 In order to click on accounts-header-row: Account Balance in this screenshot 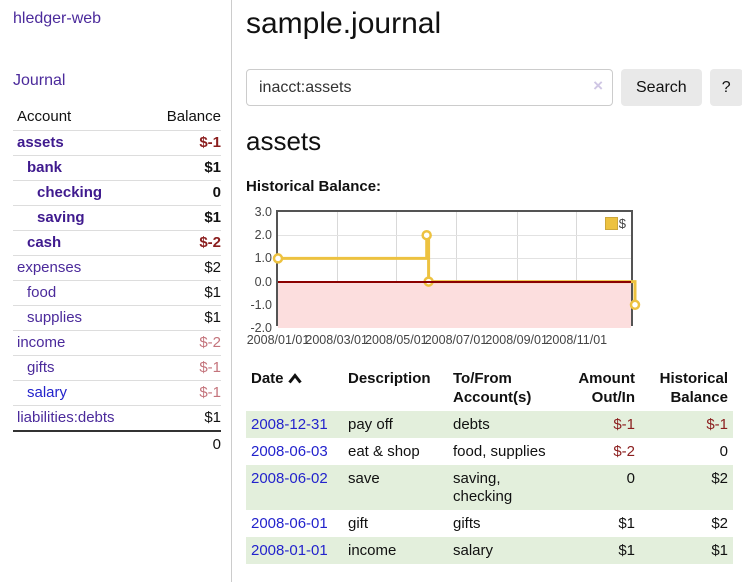, I will do `click(117, 118)`.